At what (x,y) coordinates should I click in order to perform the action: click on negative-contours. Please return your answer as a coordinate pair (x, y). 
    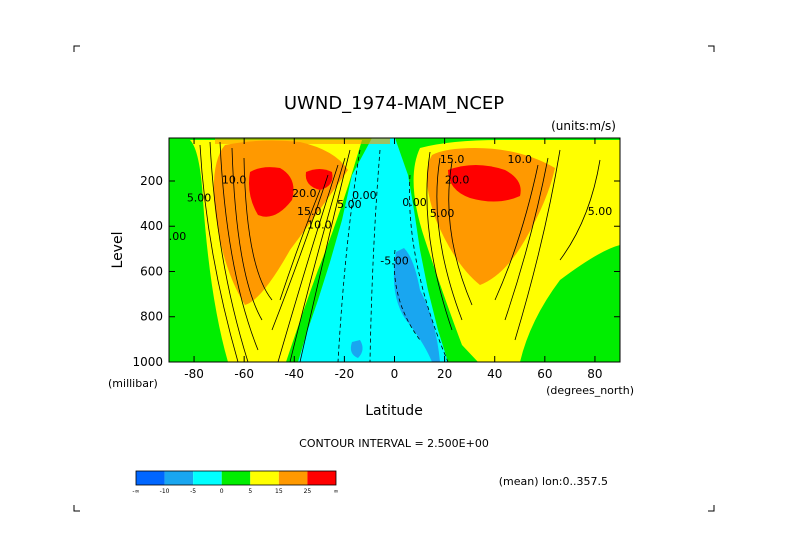
    Looking at the image, I should click on (393, 255).